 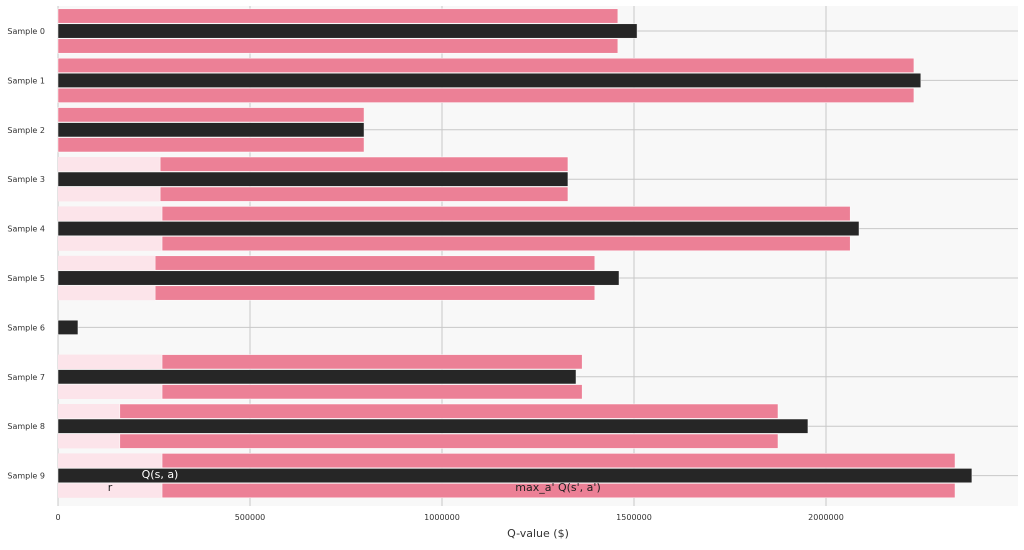 What do you see at coordinates (26, 130) in the screenshot?
I see `y-tick-label: Sample 2` at bounding box center [26, 130].